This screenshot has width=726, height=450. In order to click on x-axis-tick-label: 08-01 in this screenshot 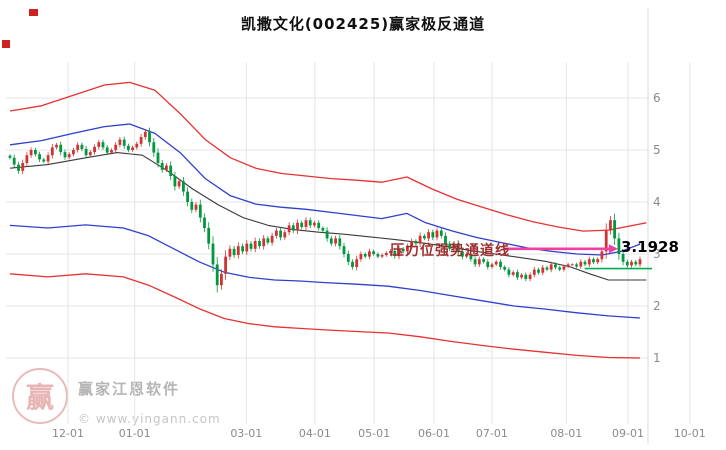, I will do `click(566, 433)`.